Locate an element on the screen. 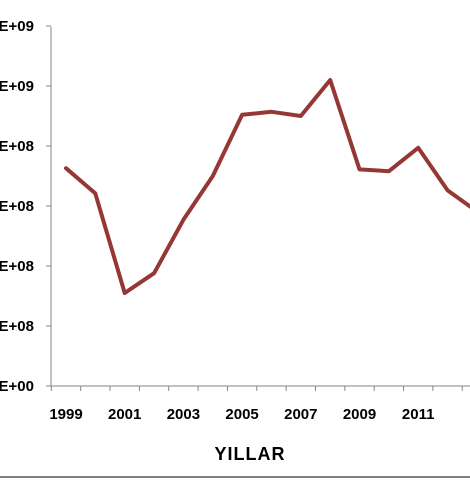 This screenshot has height=485, width=470. x-tick-label: 2011 is located at coordinates (418, 414).